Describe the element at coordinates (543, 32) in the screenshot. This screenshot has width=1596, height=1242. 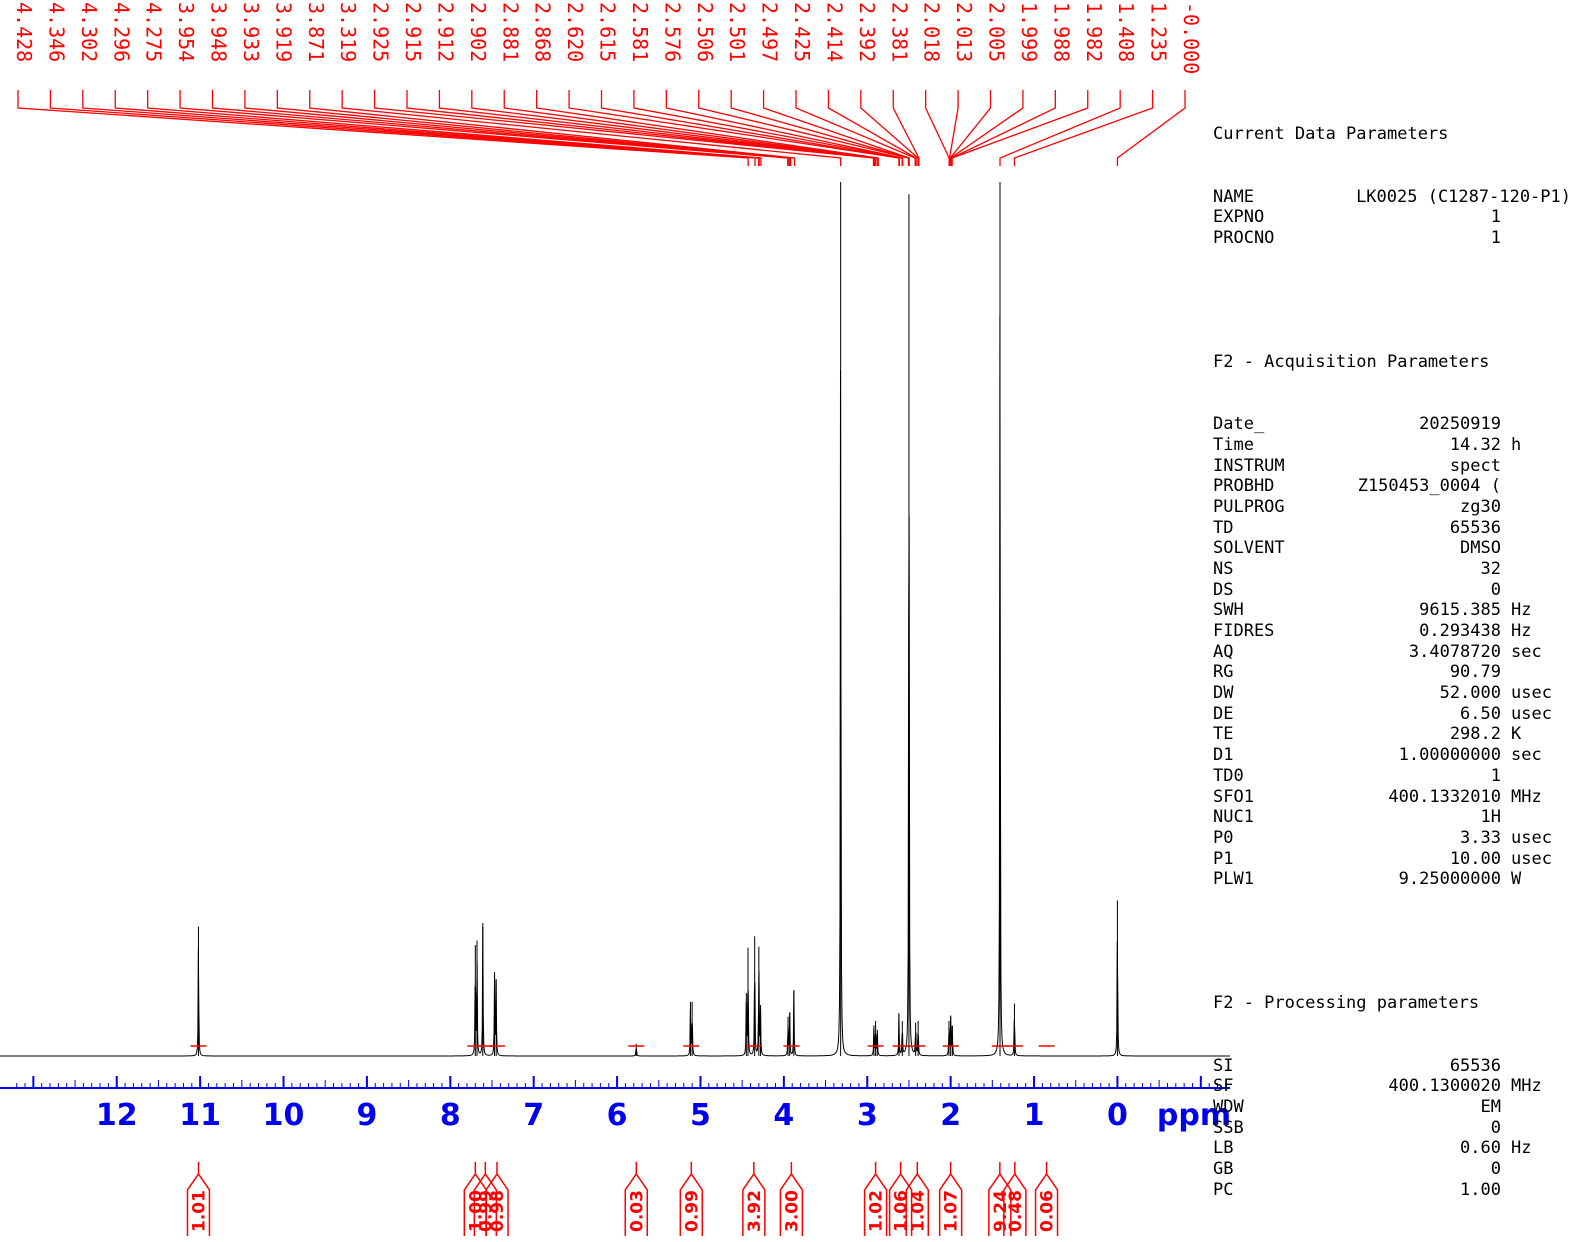
I see `peak-shift-label: 2.868` at that location.